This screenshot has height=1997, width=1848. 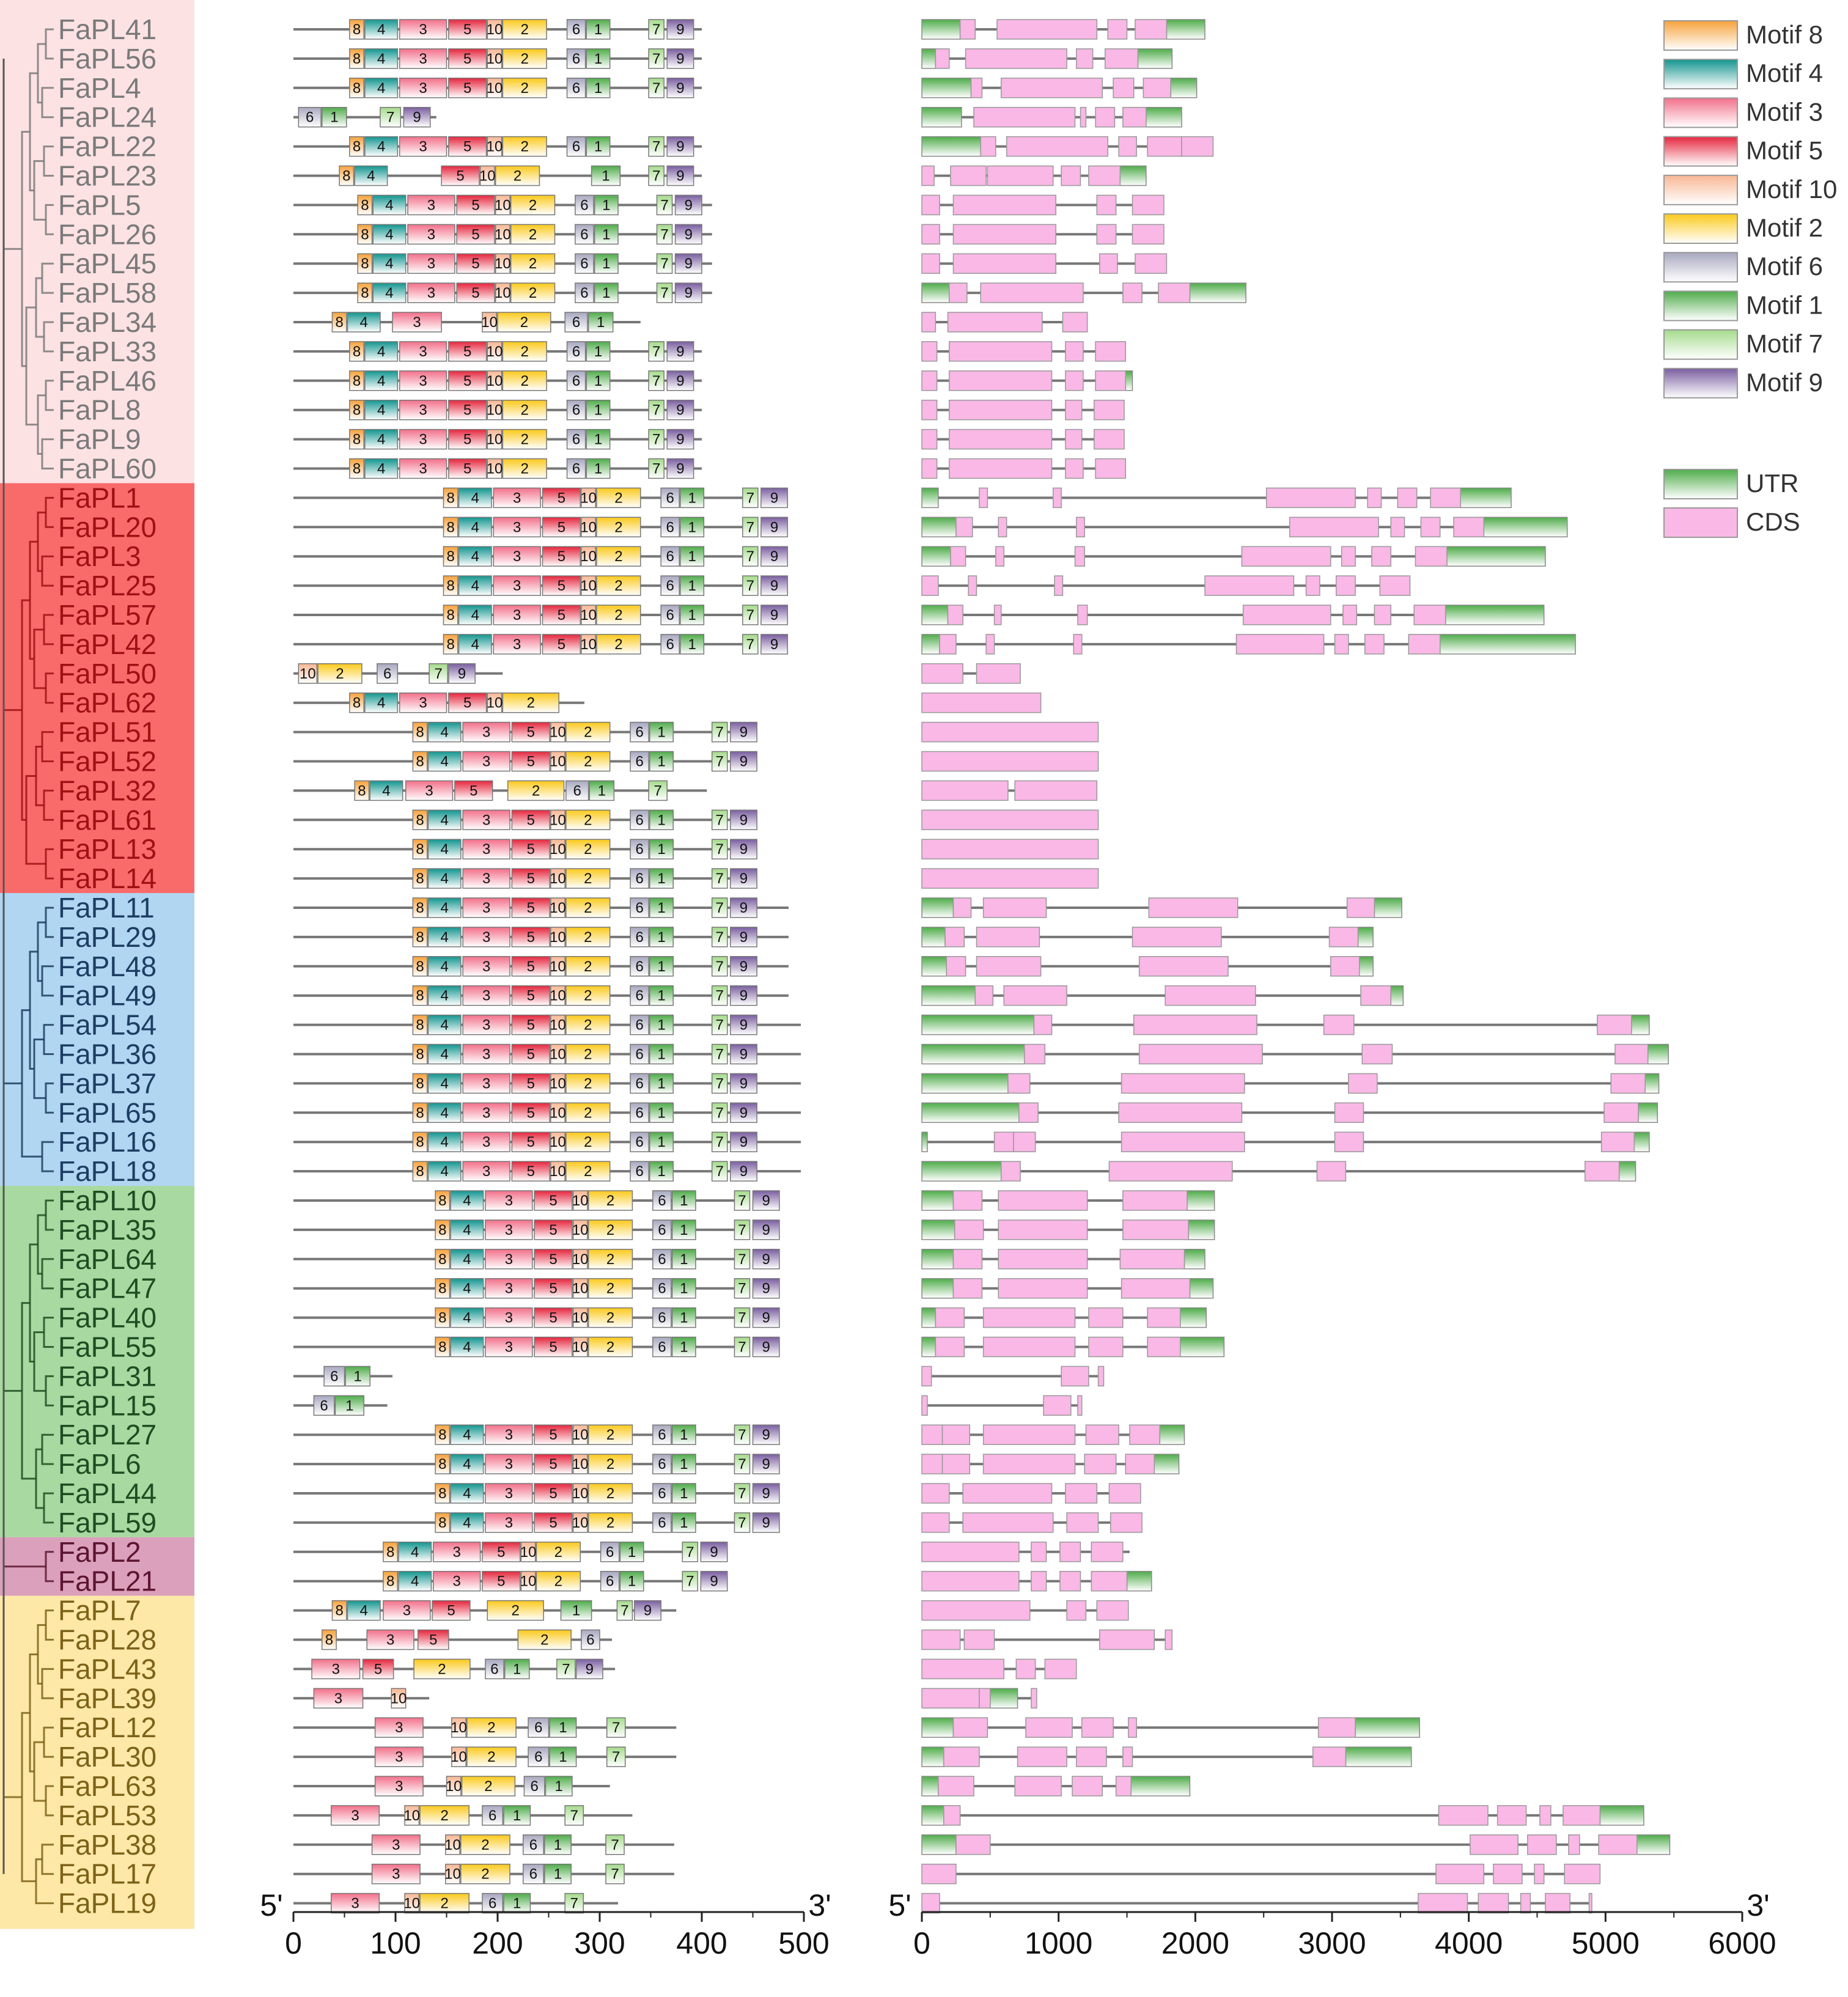 What do you see at coordinates (107, 996) in the screenshot?
I see `gene-label: FaPL49` at bounding box center [107, 996].